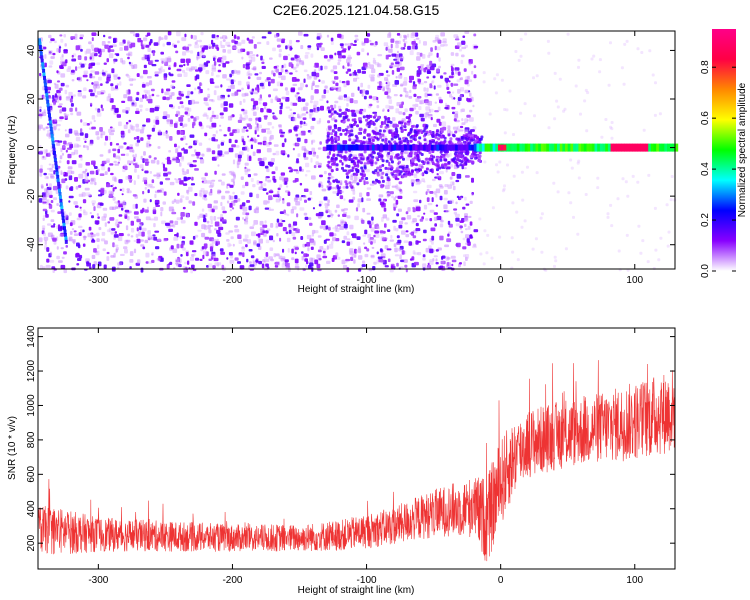 This screenshot has width=750, height=600. Describe the element at coordinates (31, 244) in the screenshot. I see `spectrogram-y-tick-label: -40` at that location.